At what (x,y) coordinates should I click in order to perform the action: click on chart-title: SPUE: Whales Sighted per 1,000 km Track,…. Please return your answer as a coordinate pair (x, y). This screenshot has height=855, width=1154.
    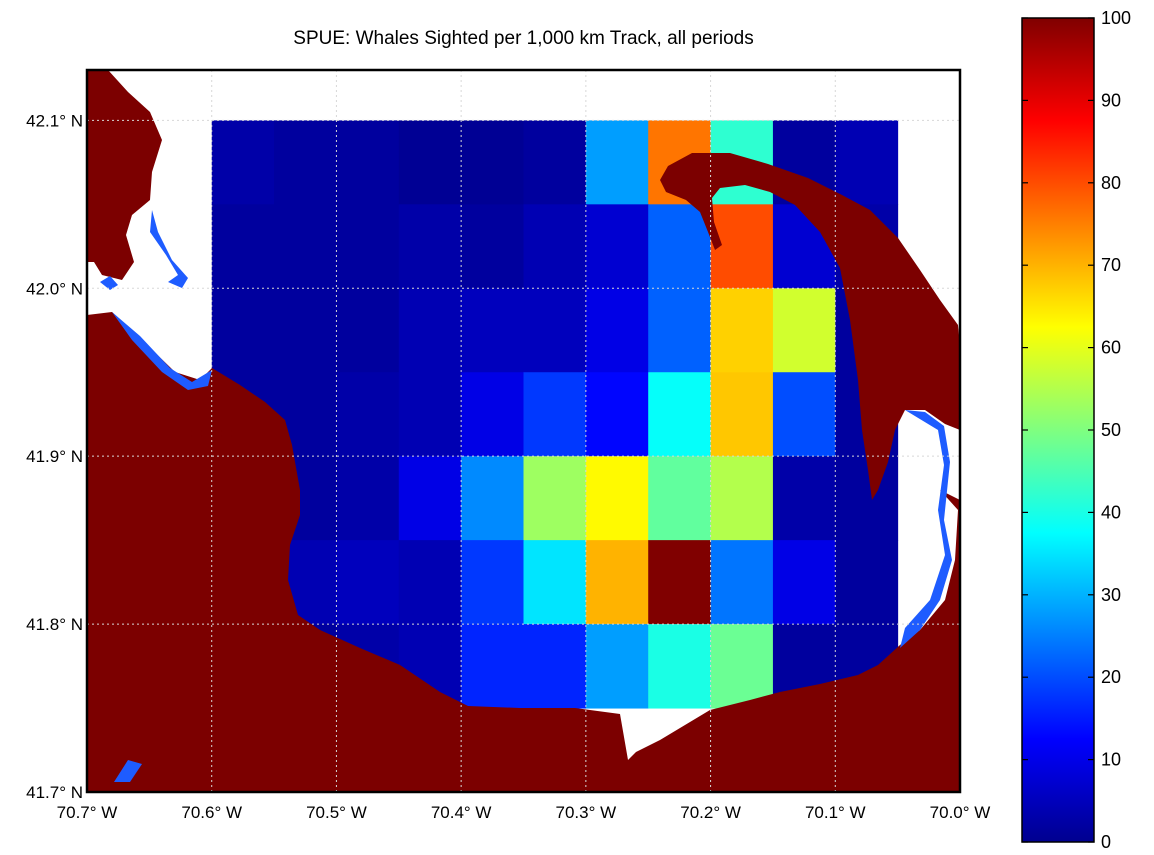
    Looking at the image, I should click on (523, 38).